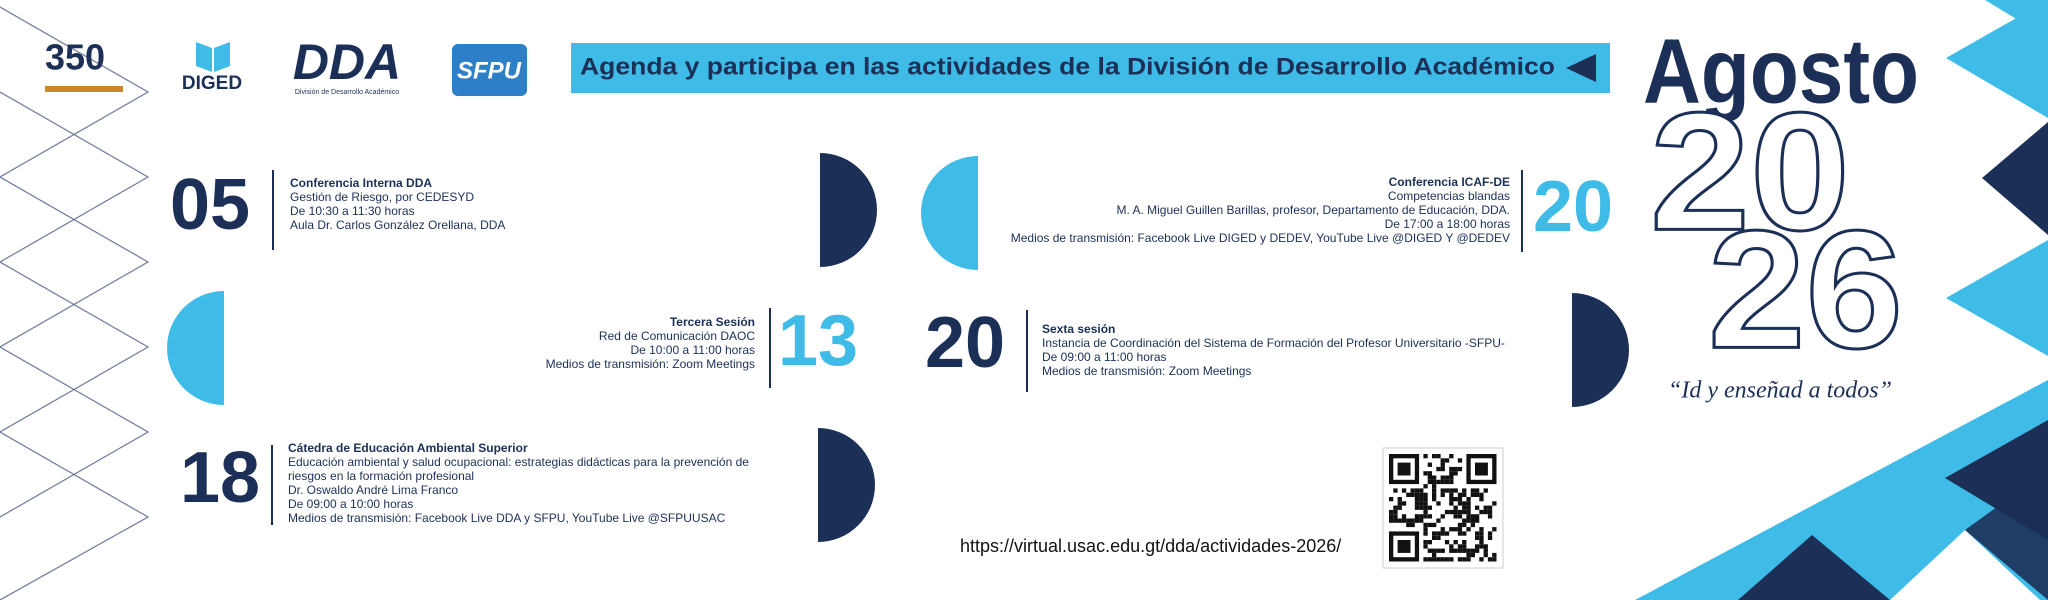 The width and height of the screenshot is (2048, 600). I want to click on event-day: 18, so click(220, 478).